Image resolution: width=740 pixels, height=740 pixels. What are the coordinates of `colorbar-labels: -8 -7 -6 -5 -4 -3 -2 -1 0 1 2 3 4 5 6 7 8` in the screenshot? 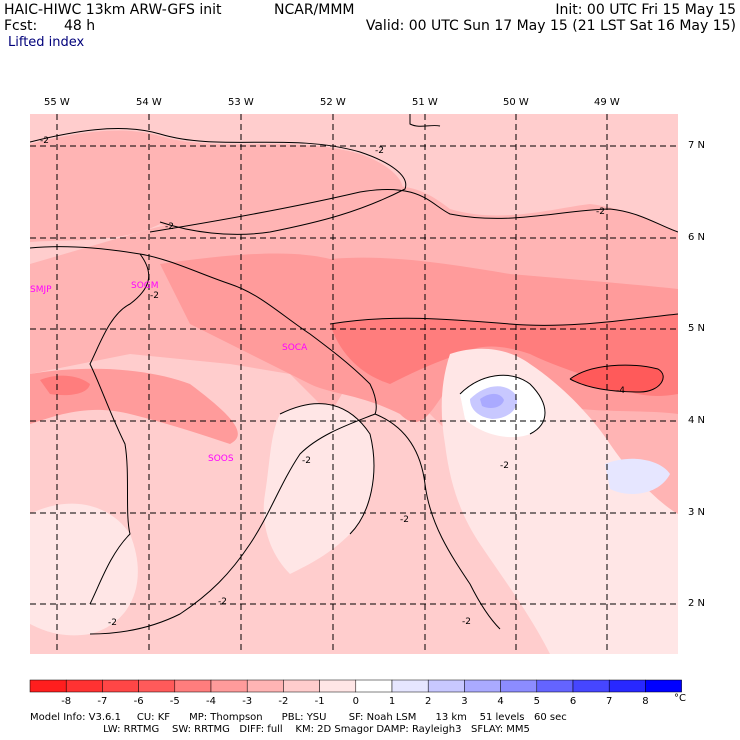 It's located at (354, 701).